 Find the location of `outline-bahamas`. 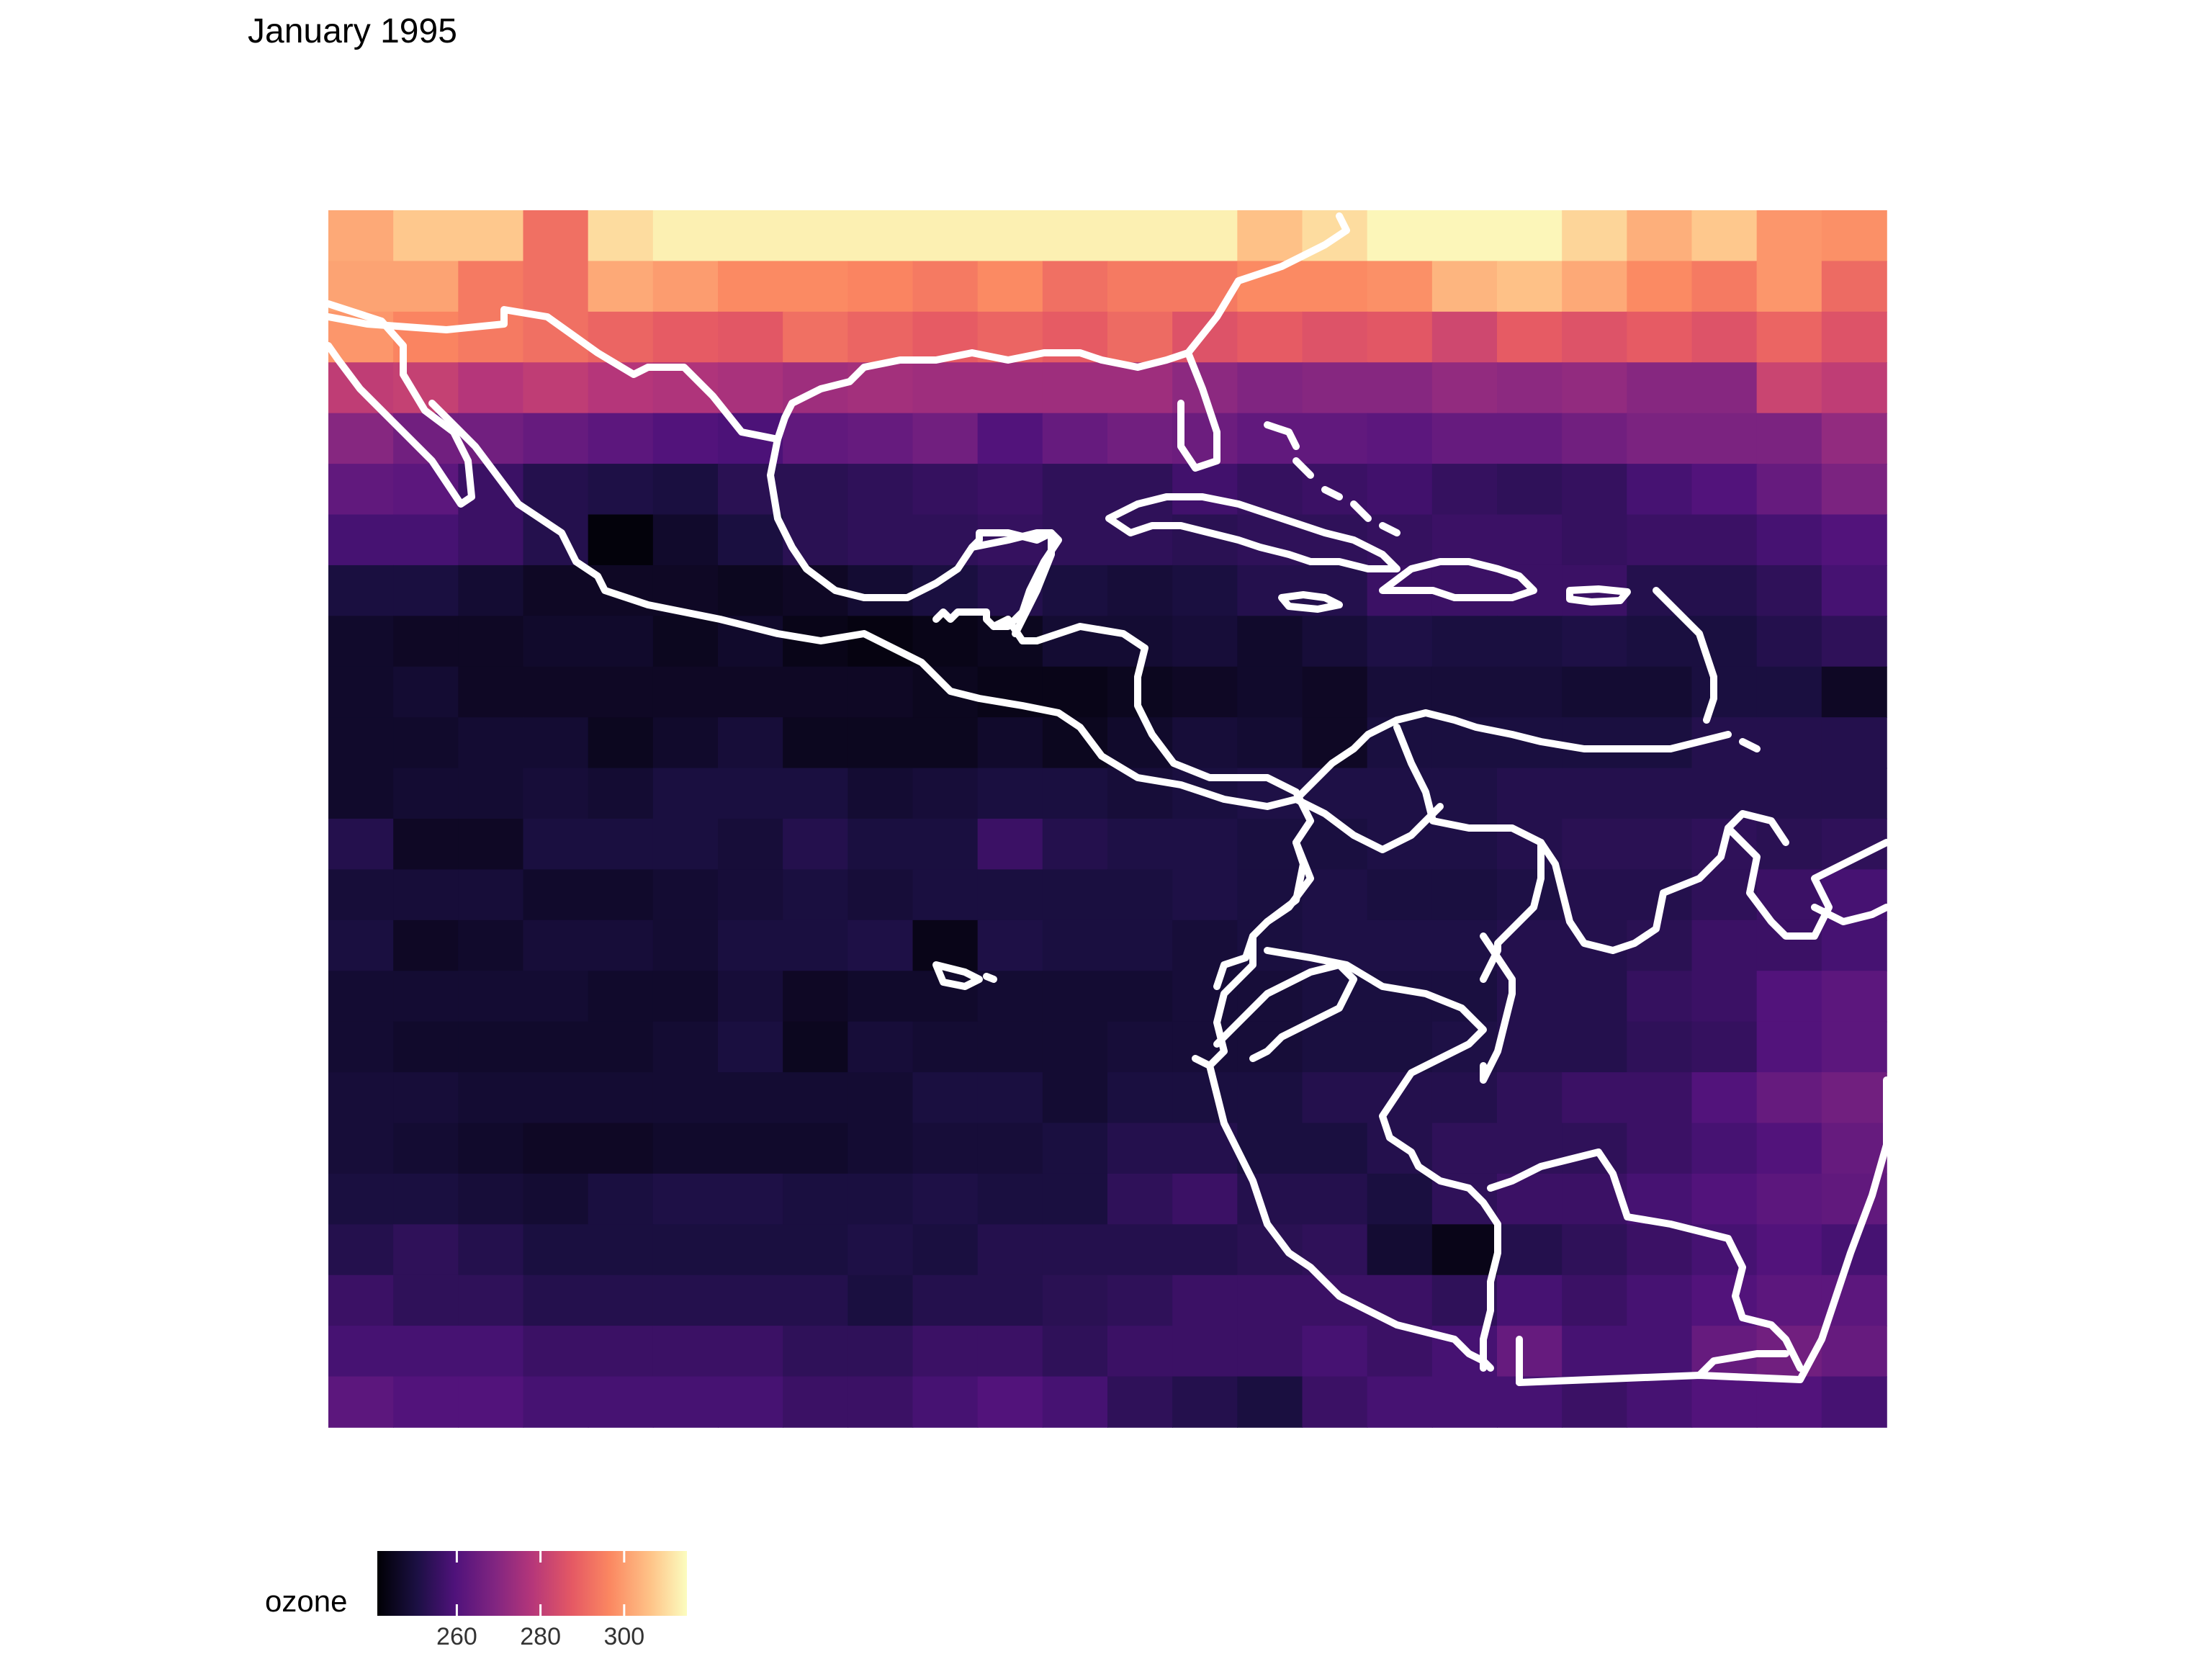

outline-bahamas is located at coordinates (1333, 479).